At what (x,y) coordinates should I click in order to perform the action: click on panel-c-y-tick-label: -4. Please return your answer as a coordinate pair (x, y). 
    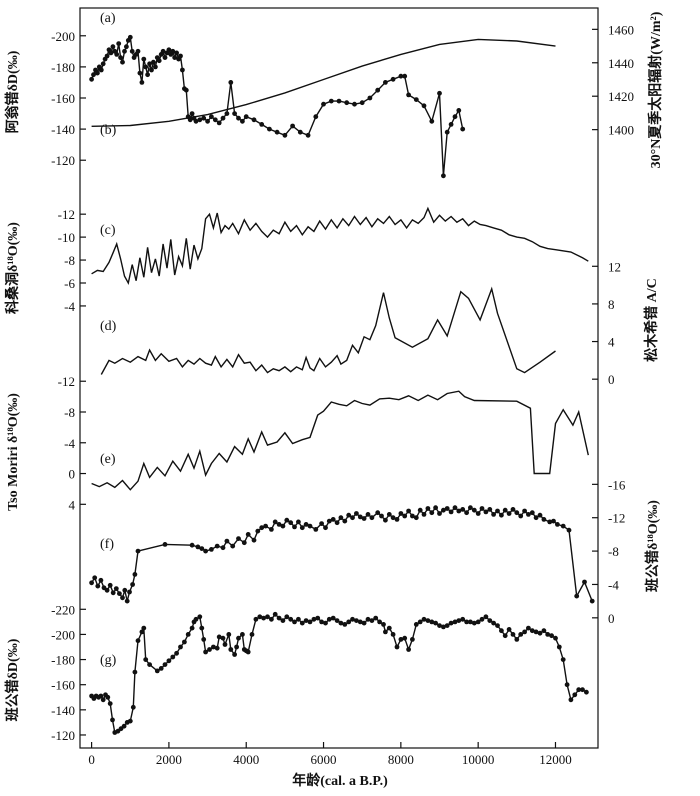
    Looking at the image, I should click on (69, 306).